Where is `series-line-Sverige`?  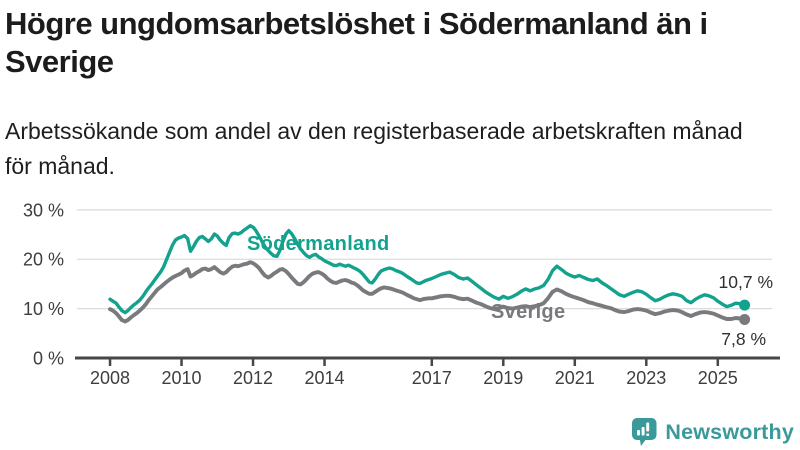 series-line-Sverige is located at coordinates (427, 292).